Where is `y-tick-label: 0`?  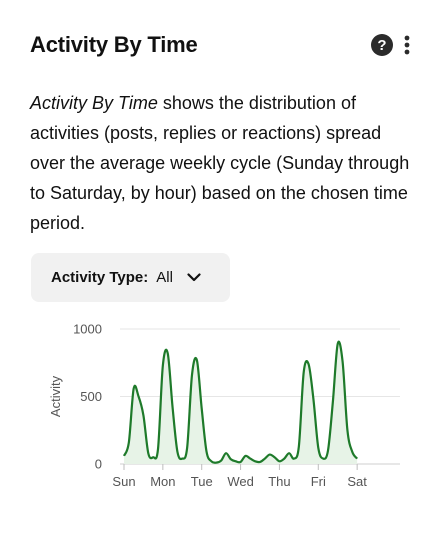 y-tick-label: 0 is located at coordinates (98, 464).